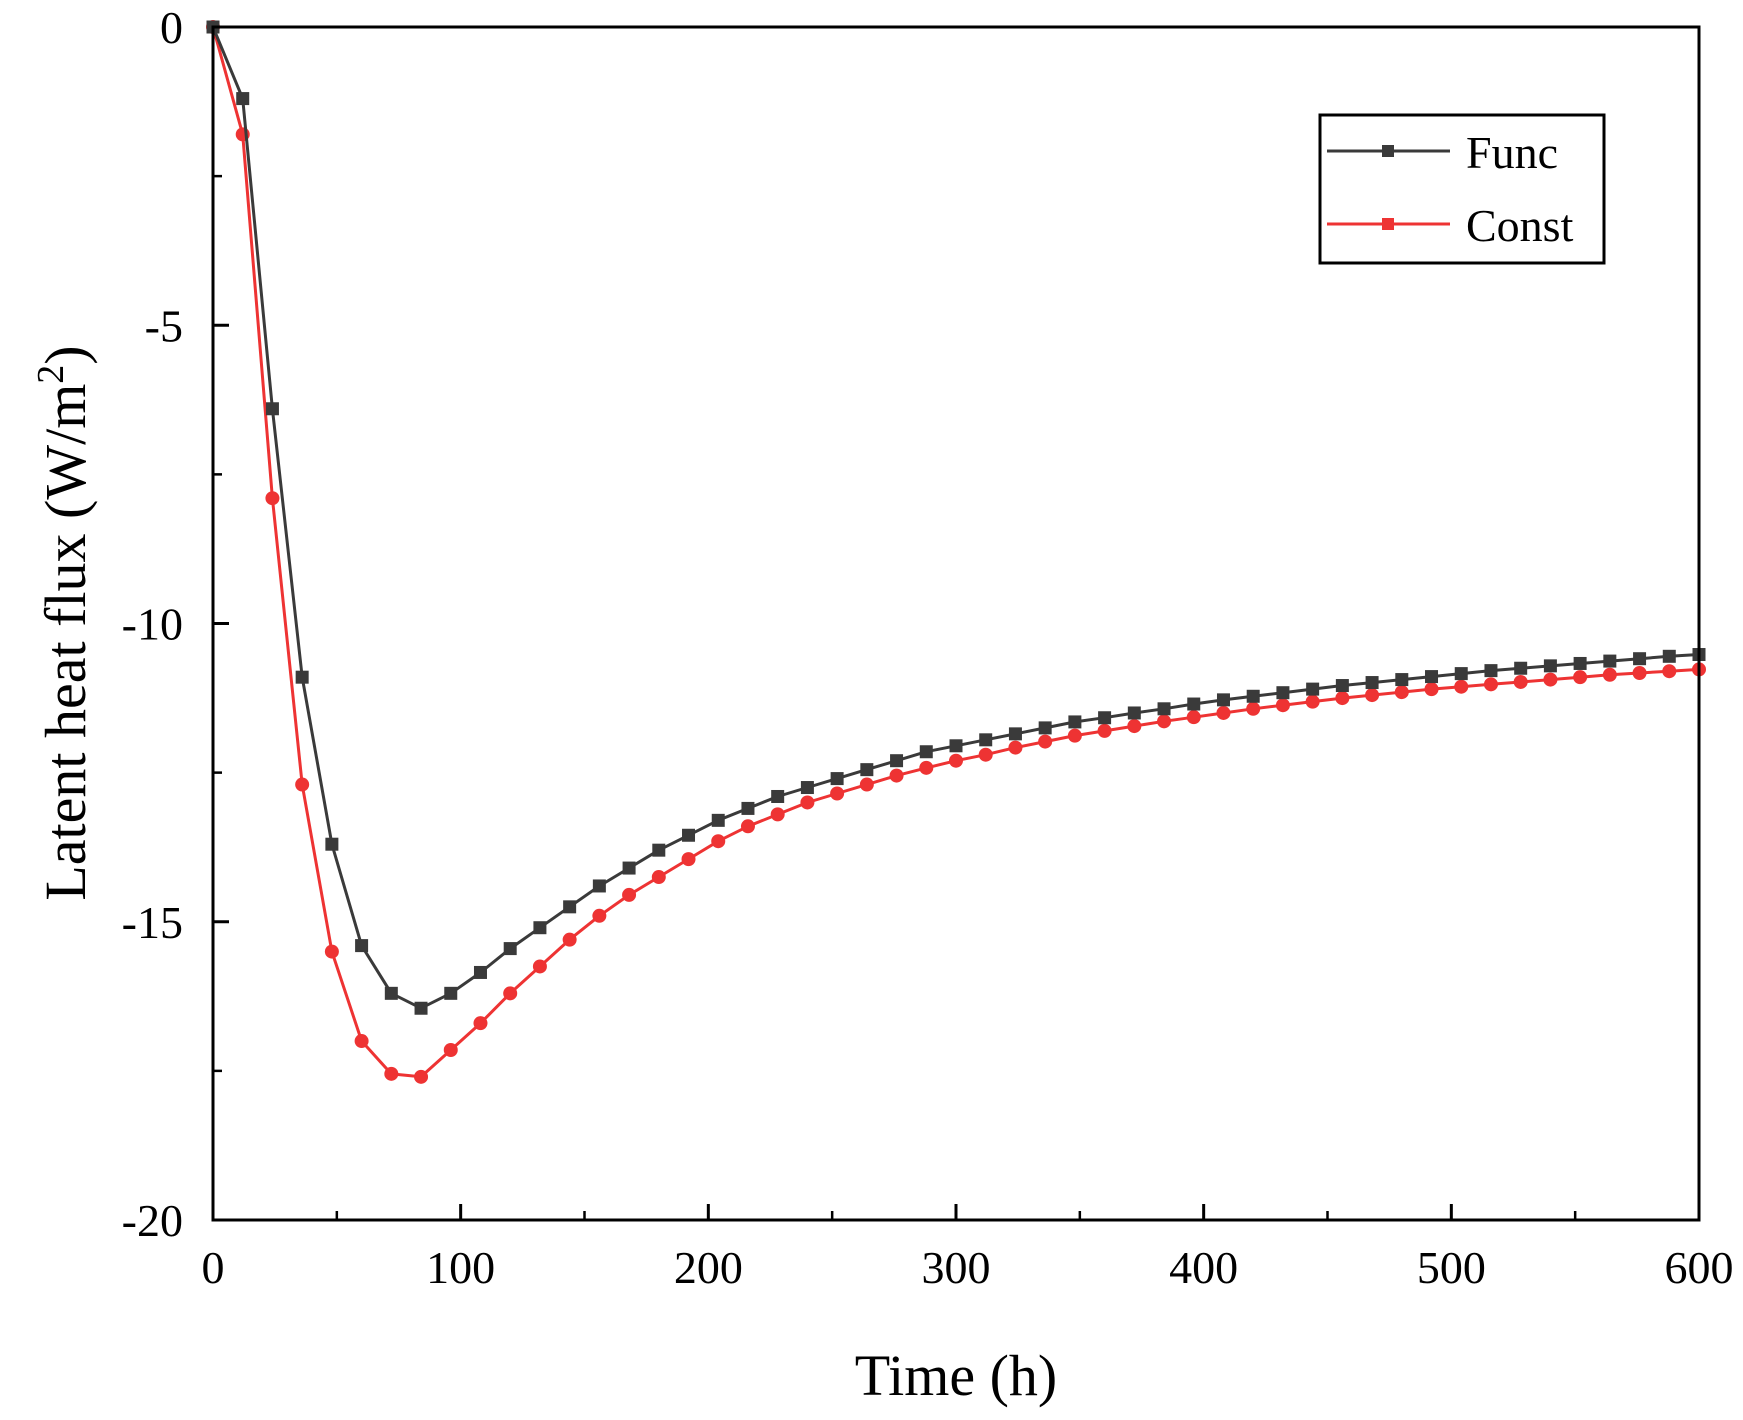 Image resolution: width=1743 pixels, height=1420 pixels. I want to click on y-axis: 0 -5 -10 -15 -20, so click(175, 624).